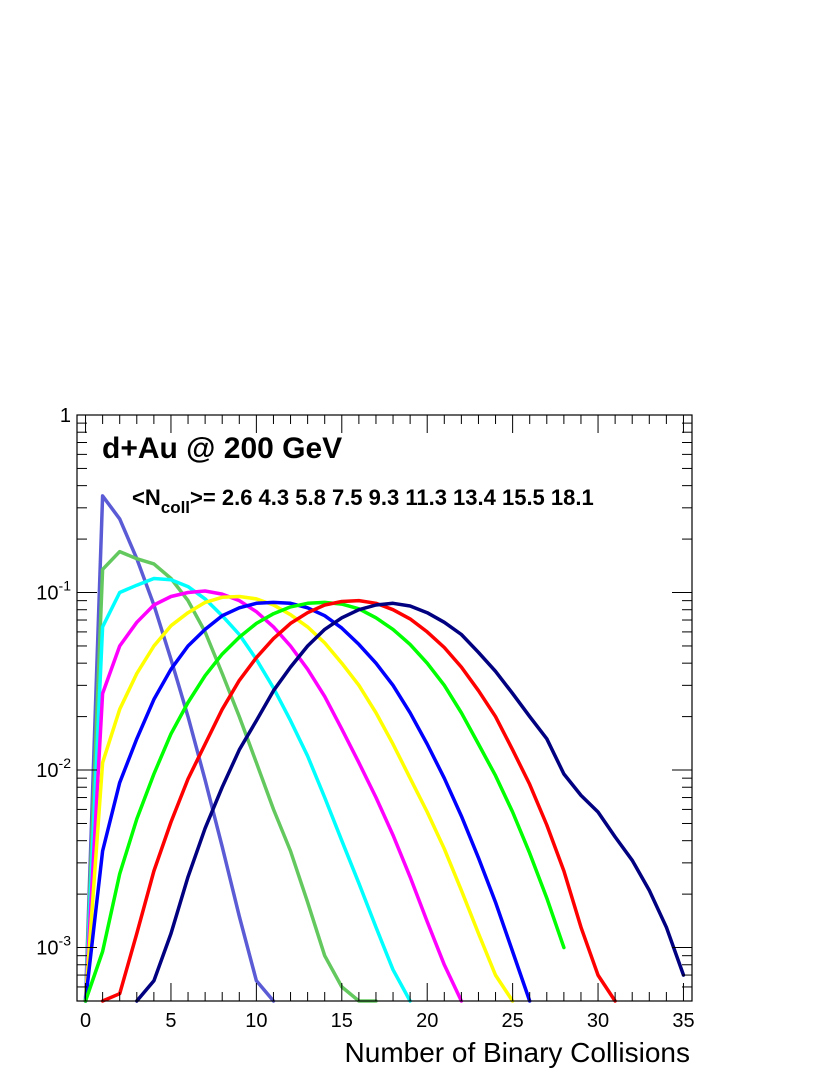 The width and height of the screenshot is (830, 1075). Describe the element at coordinates (513, 1021) in the screenshot. I see `x-tick-label: 25` at that location.